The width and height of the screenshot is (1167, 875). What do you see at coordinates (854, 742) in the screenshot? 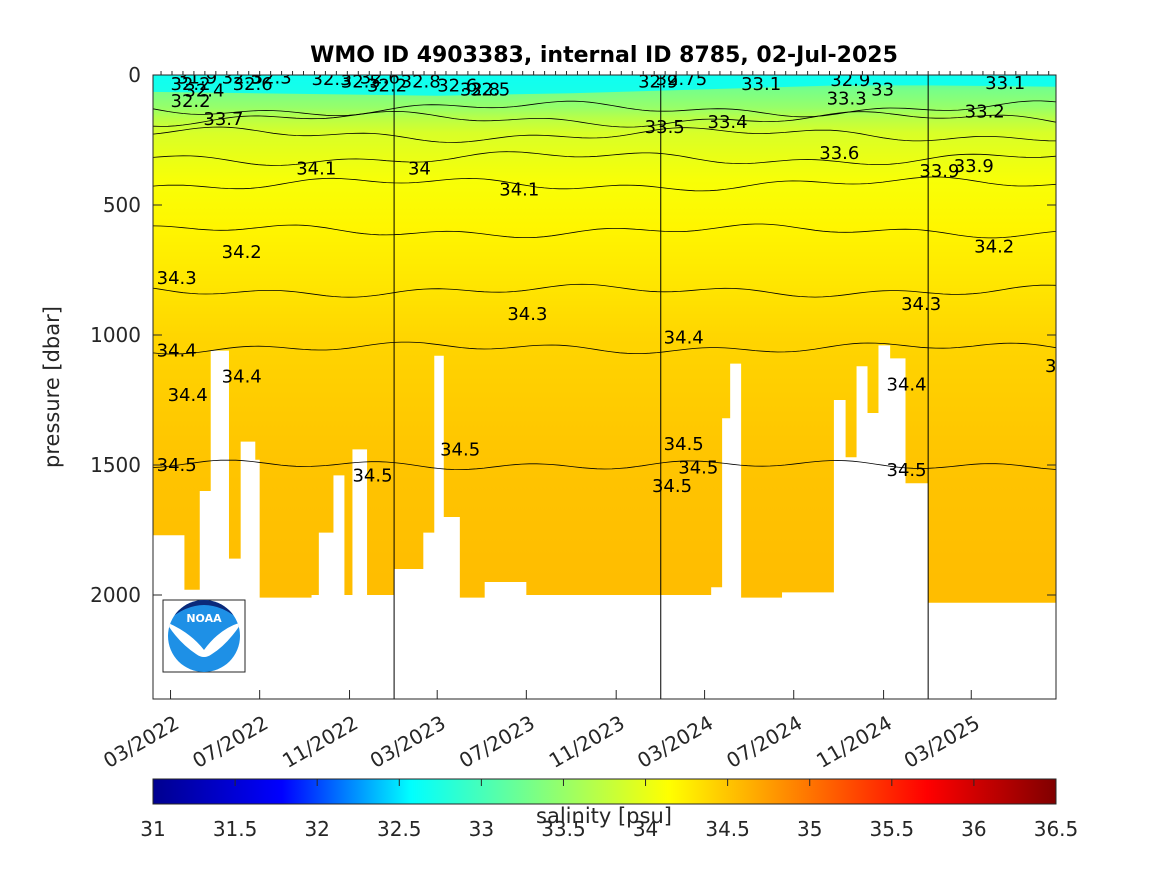
I see `x-tick-label: 11/2024` at bounding box center [854, 742].